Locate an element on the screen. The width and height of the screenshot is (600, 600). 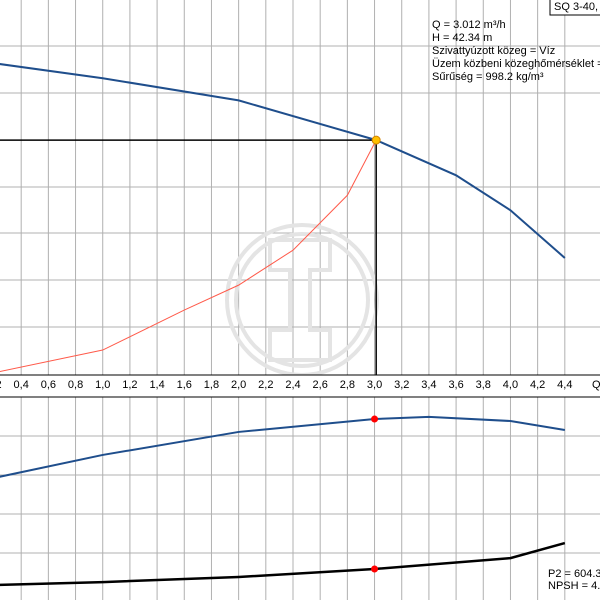
title-box is located at coordinates (574, 8).